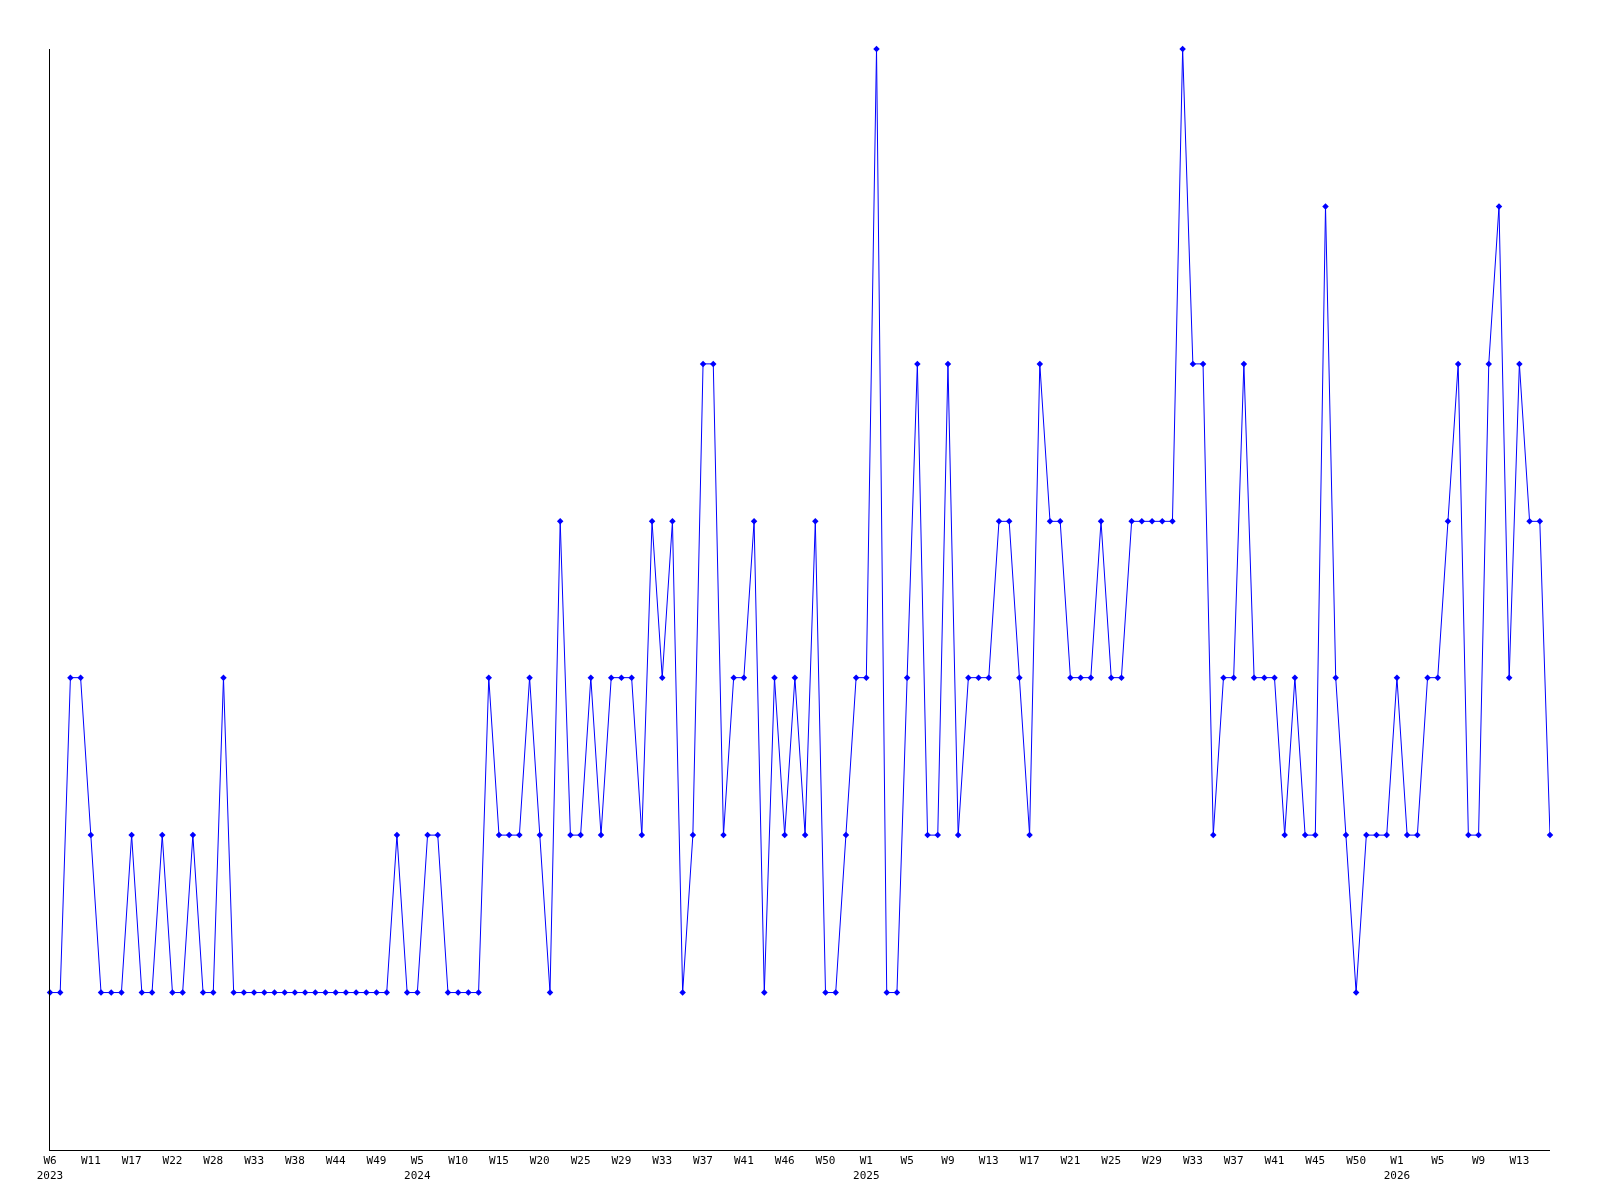 The height and width of the screenshot is (1200, 1600). What do you see at coordinates (172, 1161) in the screenshot?
I see `x-tick-label: W22` at bounding box center [172, 1161].